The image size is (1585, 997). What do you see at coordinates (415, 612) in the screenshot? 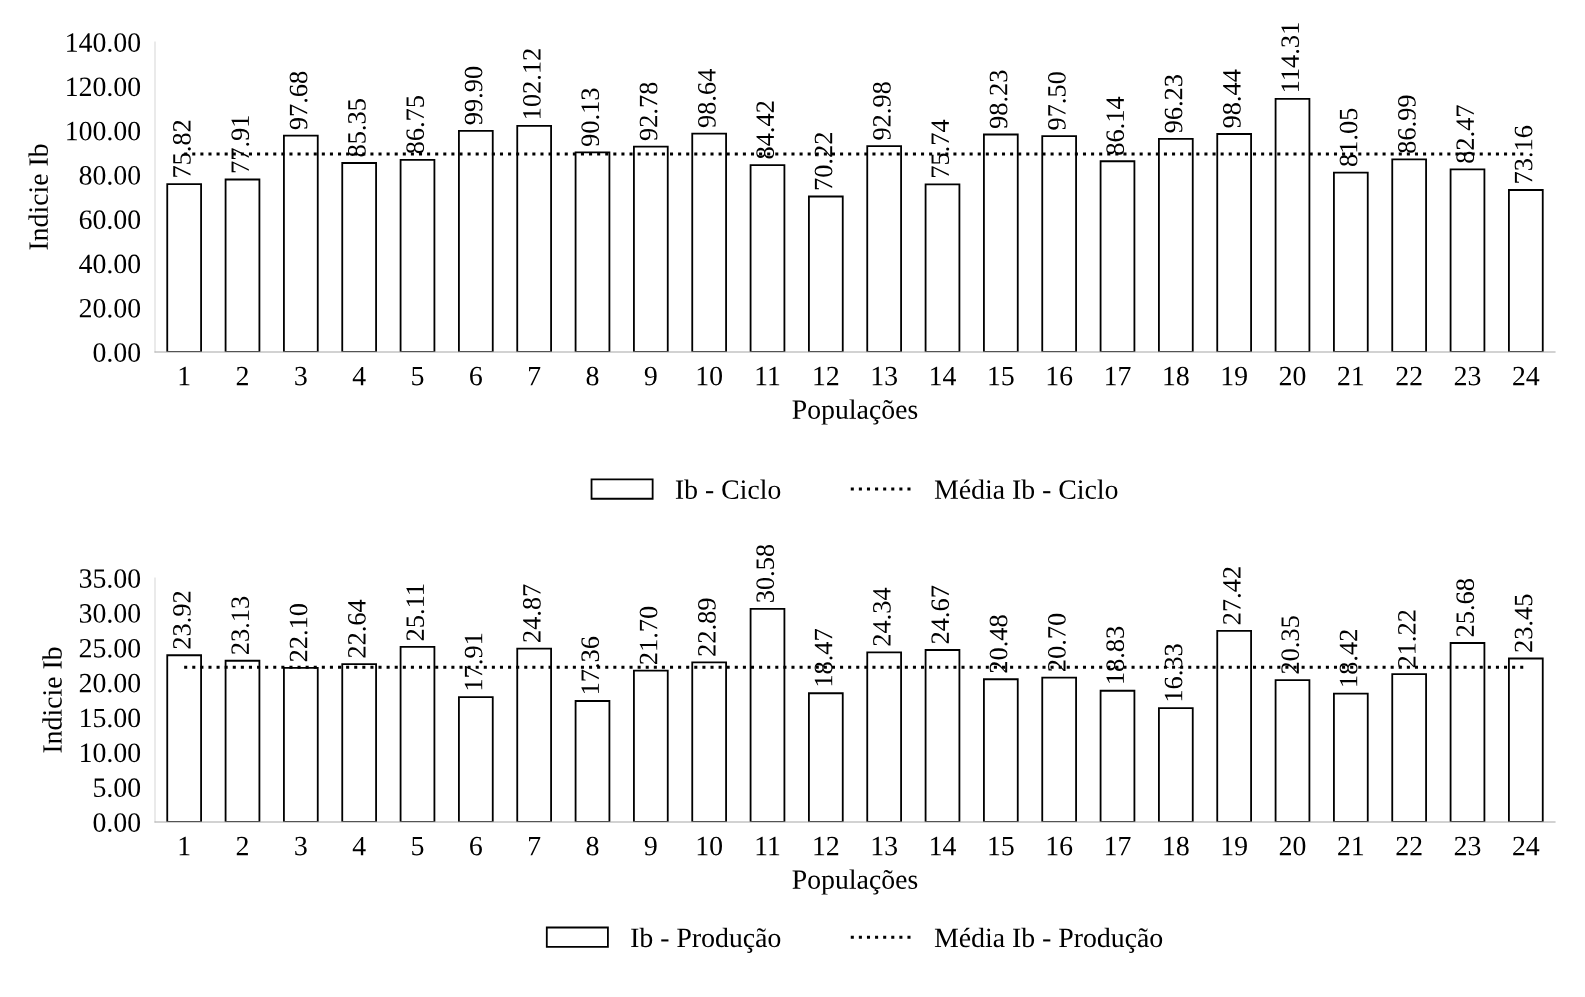
I see `data-label: 25.11` at bounding box center [415, 612].